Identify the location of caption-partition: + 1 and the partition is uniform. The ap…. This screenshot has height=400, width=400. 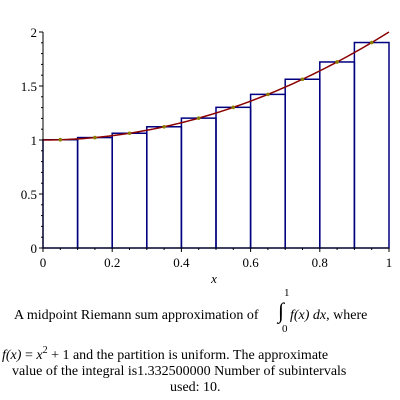
(188, 355).